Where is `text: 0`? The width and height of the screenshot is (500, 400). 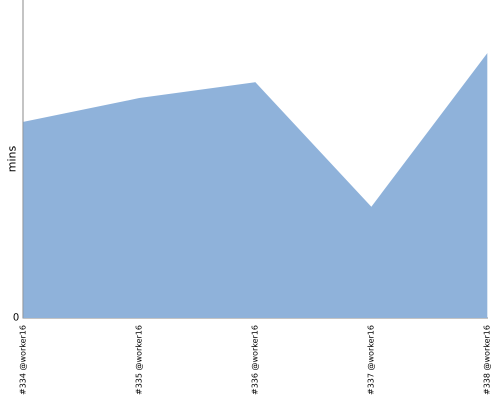 text: 0 is located at coordinates (16, 318).